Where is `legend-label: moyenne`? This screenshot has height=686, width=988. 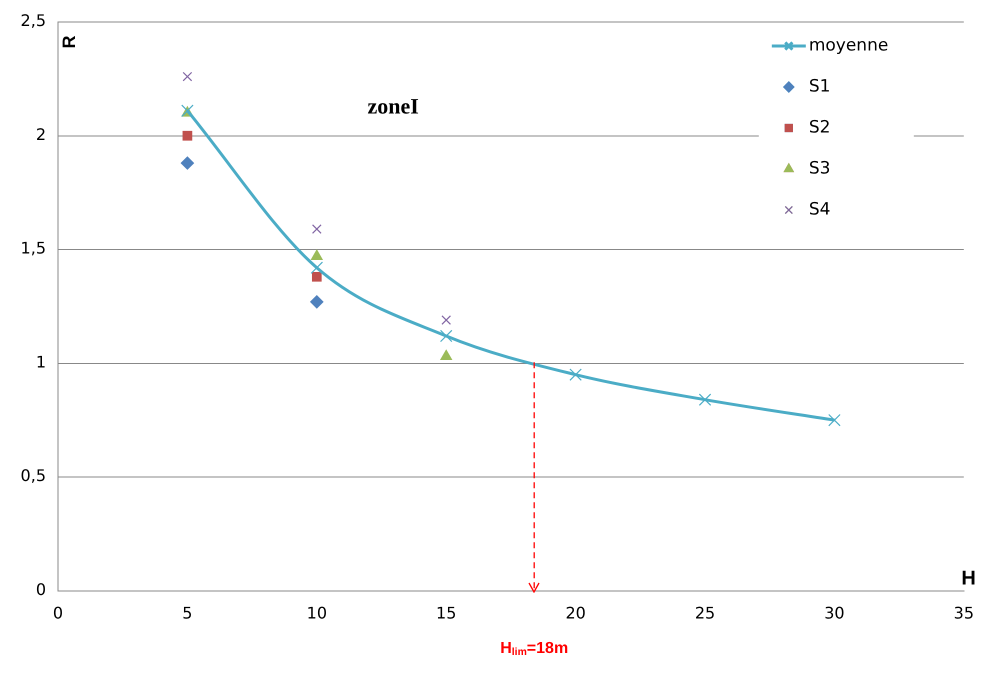 legend-label: moyenne is located at coordinates (848, 45).